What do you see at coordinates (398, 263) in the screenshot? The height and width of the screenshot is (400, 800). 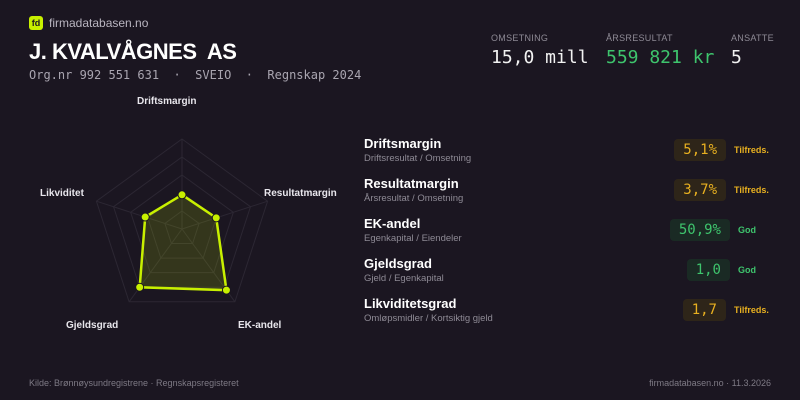 I see `metric-name: Gjeldsgrad` at bounding box center [398, 263].